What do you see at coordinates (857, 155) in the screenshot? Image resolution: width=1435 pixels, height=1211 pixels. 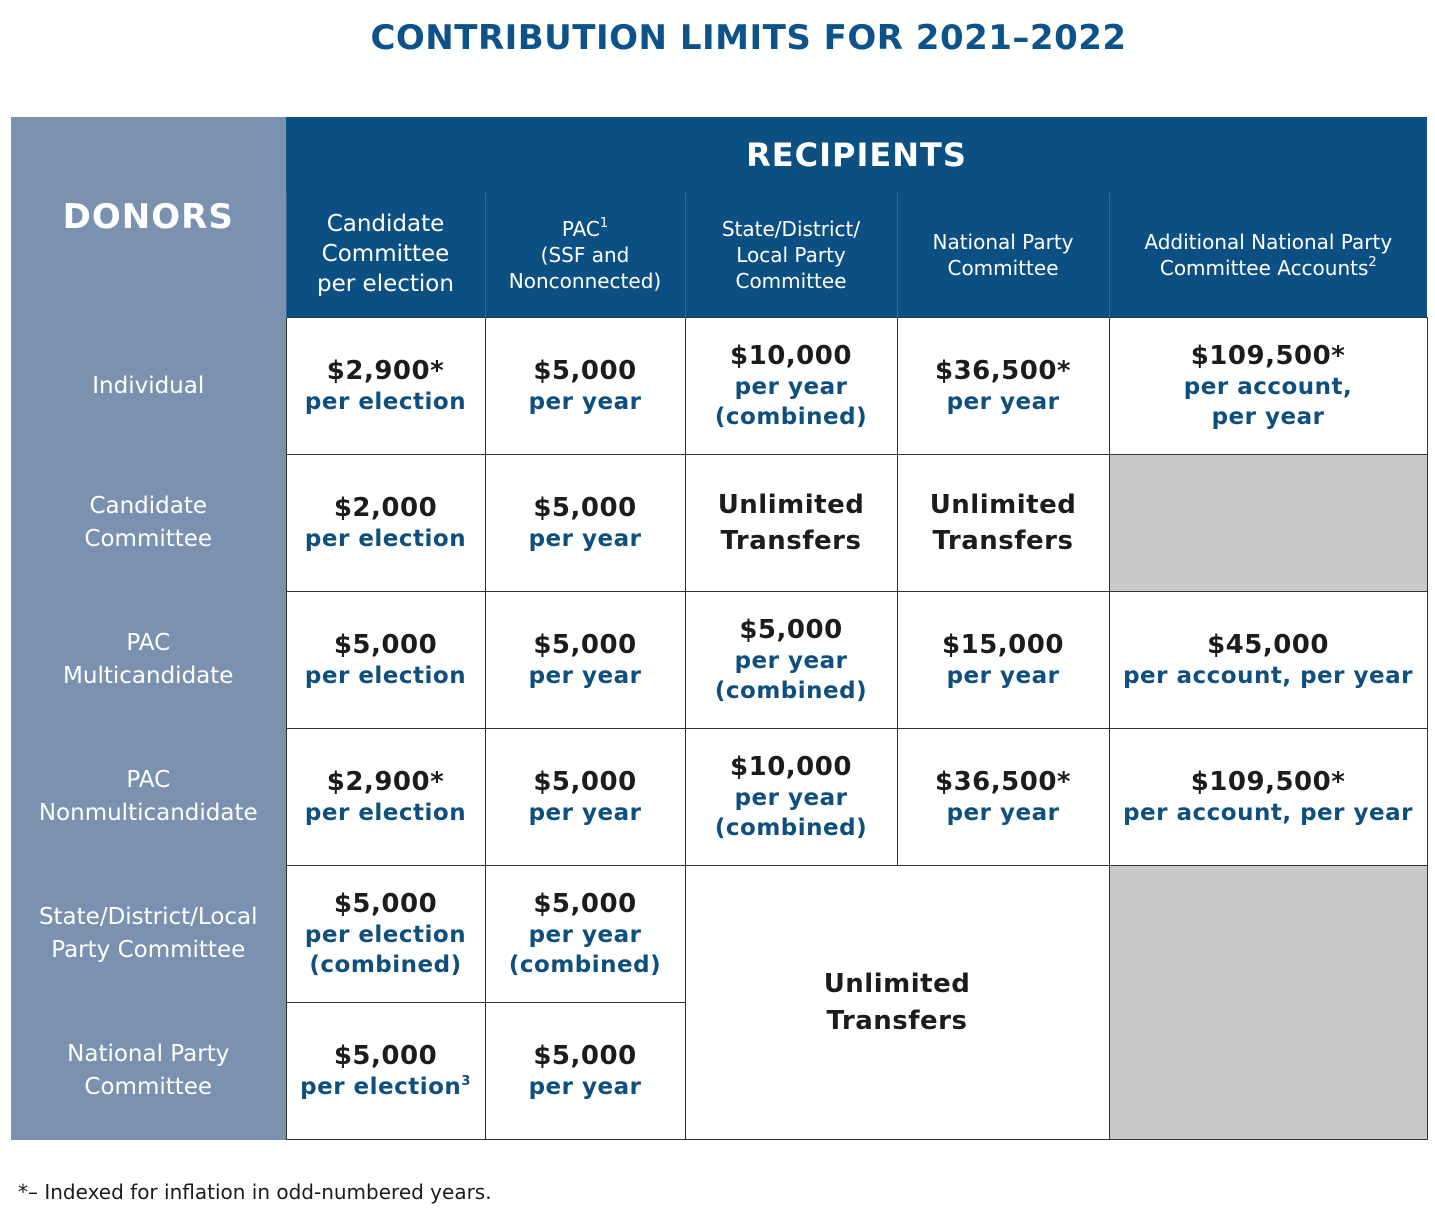 I see `recipients-header: RECIPIENTS` at bounding box center [857, 155].